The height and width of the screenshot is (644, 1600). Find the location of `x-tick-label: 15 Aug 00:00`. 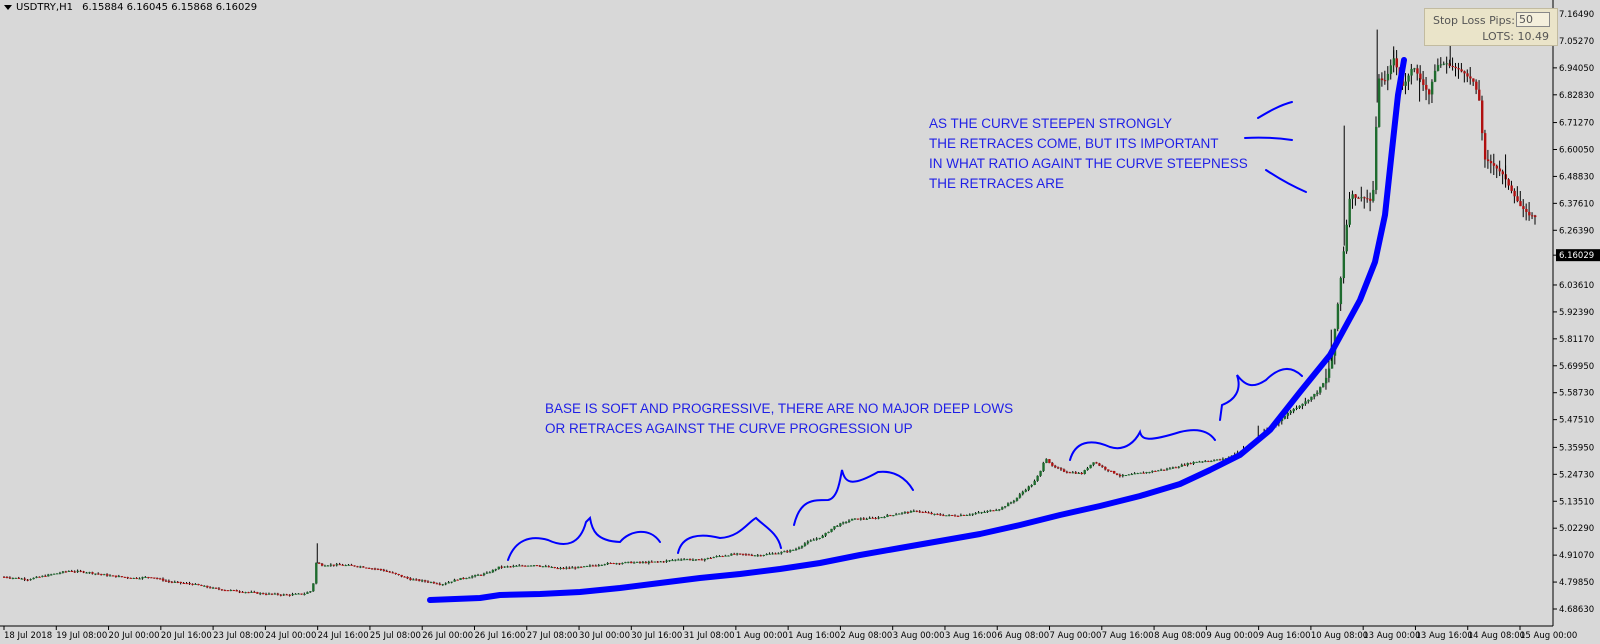

x-tick-label: 15 Aug 00:00 is located at coordinates (1548, 636).